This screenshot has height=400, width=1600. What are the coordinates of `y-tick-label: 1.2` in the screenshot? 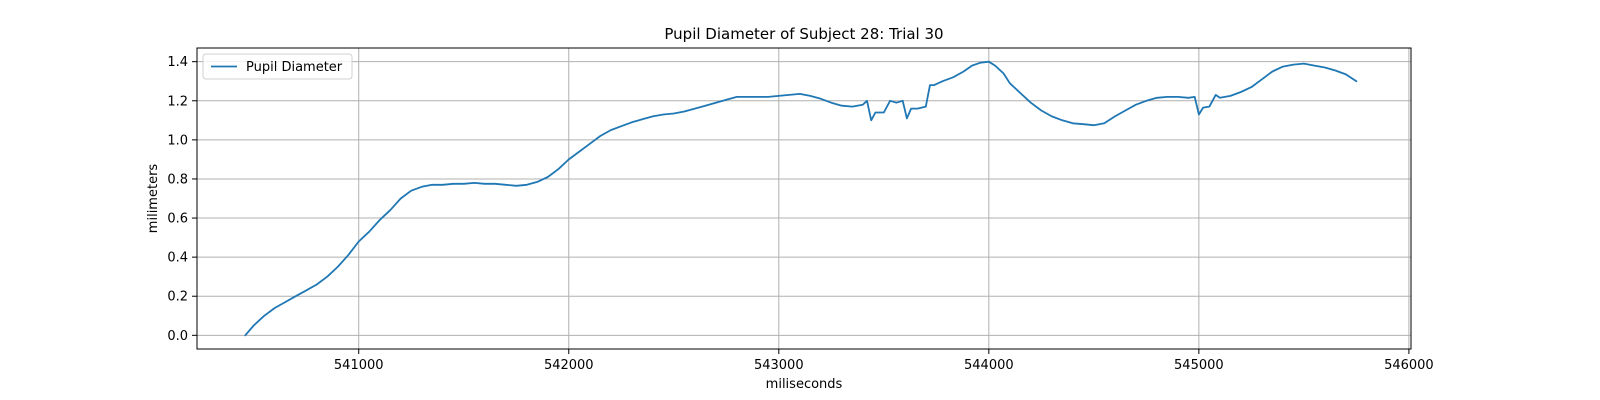 It's located at (177, 101).